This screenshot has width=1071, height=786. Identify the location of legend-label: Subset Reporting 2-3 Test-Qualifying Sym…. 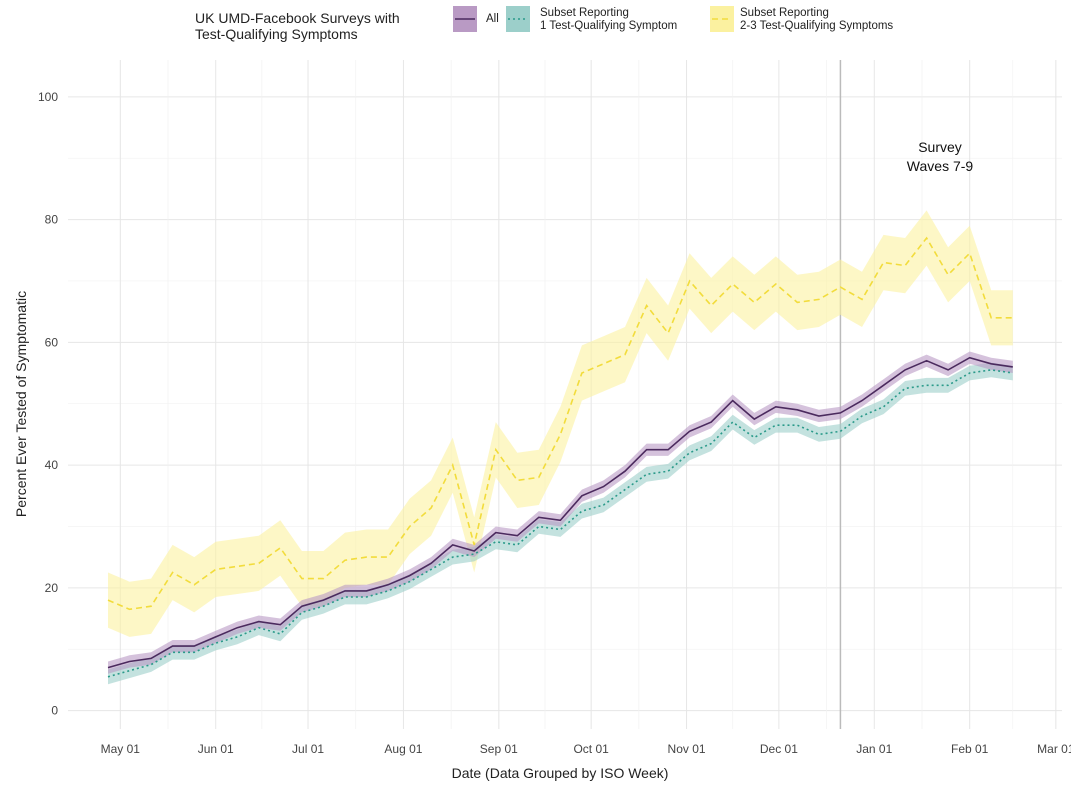
(817, 19).